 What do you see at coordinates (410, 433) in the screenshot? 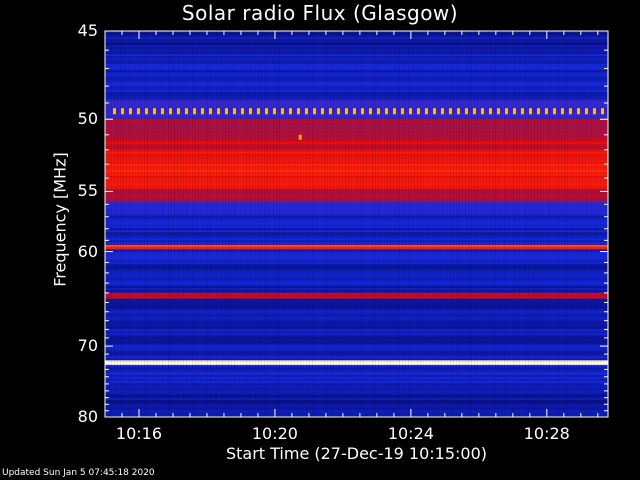
I see `x-tick-label: 10:24` at bounding box center [410, 433].